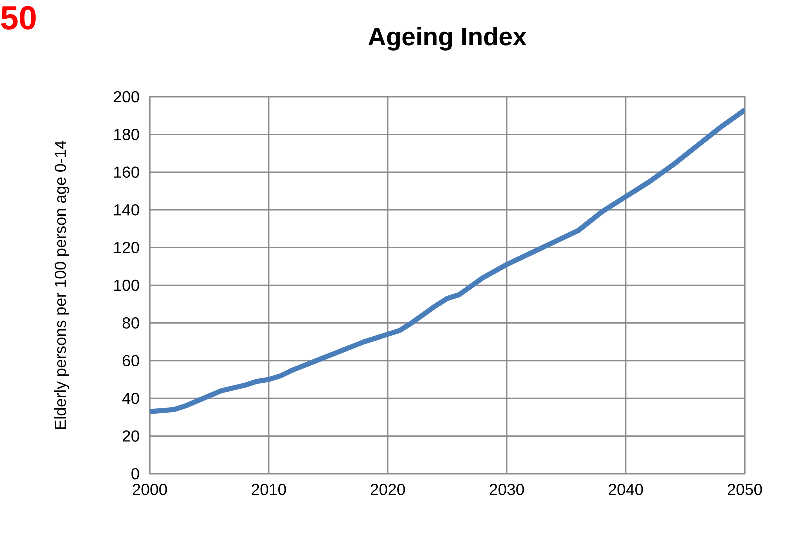 Image resolution: width=798 pixels, height=546 pixels. What do you see at coordinates (269, 490) in the screenshot?
I see `x-tick-label: 2010` at bounding box center [269, 490].